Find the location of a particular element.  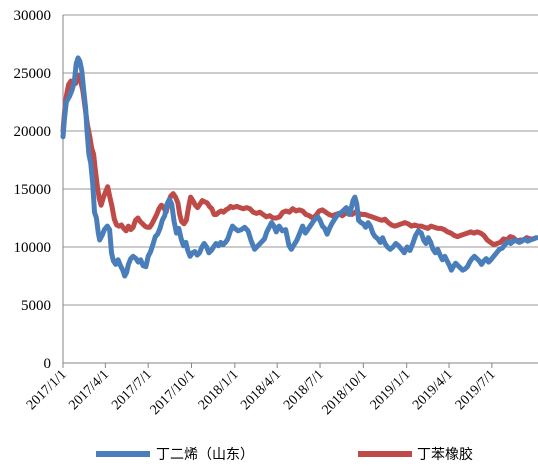

x-tick-label: 2017/1/1 is located at coordinates (47, 390).